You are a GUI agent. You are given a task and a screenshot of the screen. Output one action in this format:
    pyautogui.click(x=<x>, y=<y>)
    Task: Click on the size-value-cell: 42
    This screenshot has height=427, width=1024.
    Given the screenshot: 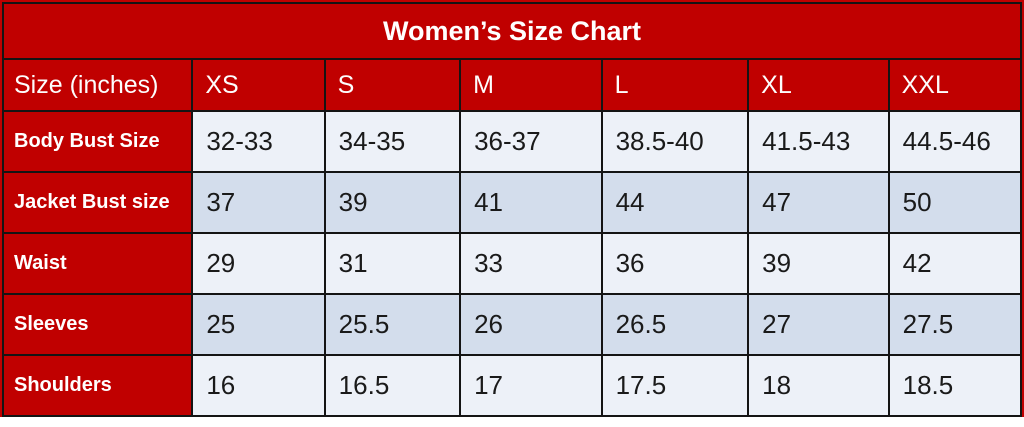 What is the action you would take?
    pyautogui.click(x=955, y=263)
    